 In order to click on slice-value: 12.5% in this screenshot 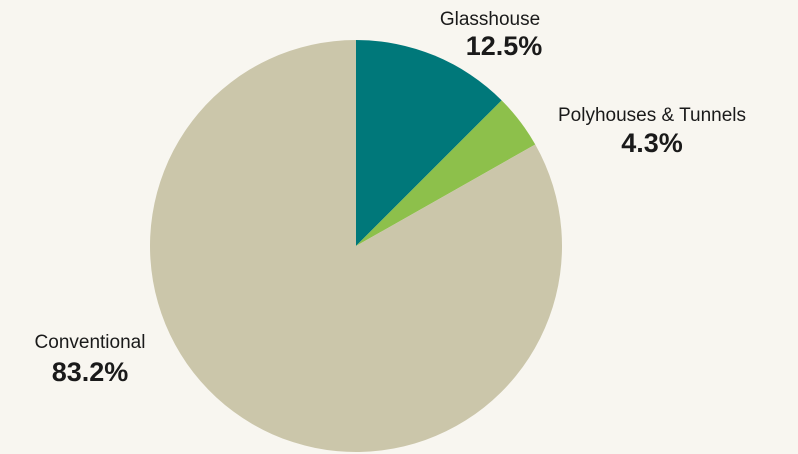, I will do `click(504, 46)`.